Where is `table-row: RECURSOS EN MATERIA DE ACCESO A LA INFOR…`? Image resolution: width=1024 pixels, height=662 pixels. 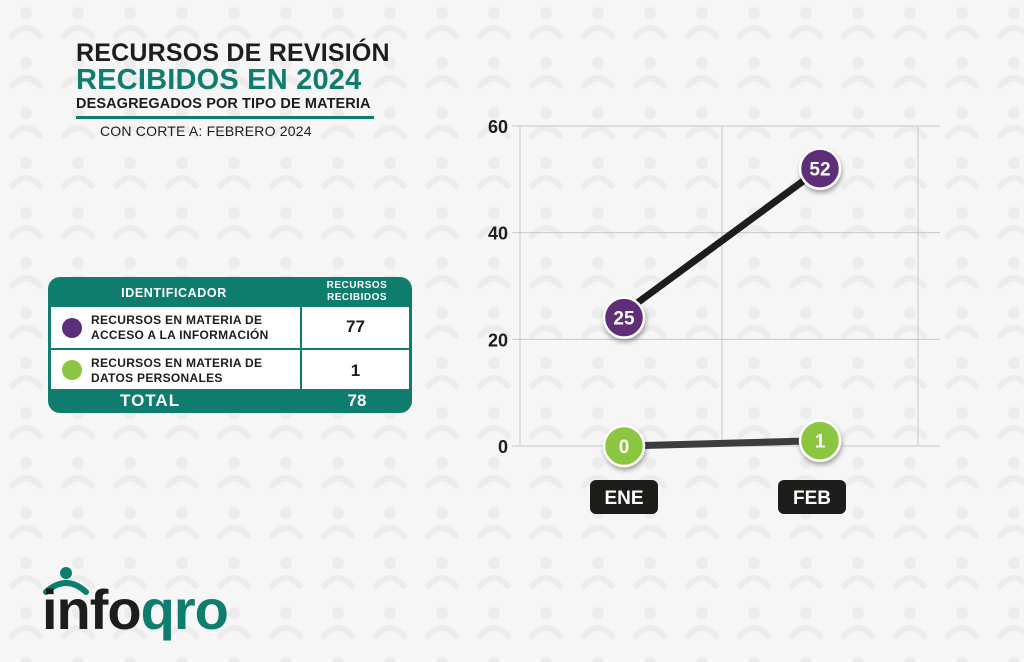 table-row: RECURSOS EN MATERIA DE ACCESO A LA INFOR… is located at coordinates (230, 327).